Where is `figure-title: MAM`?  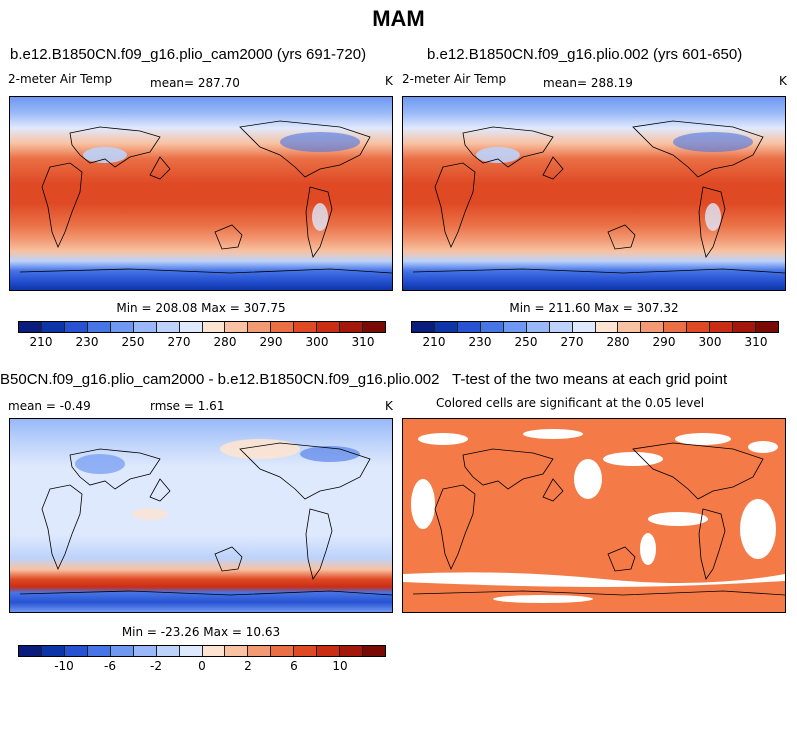
figure-title: MAM is located at coordinates (398, 18).